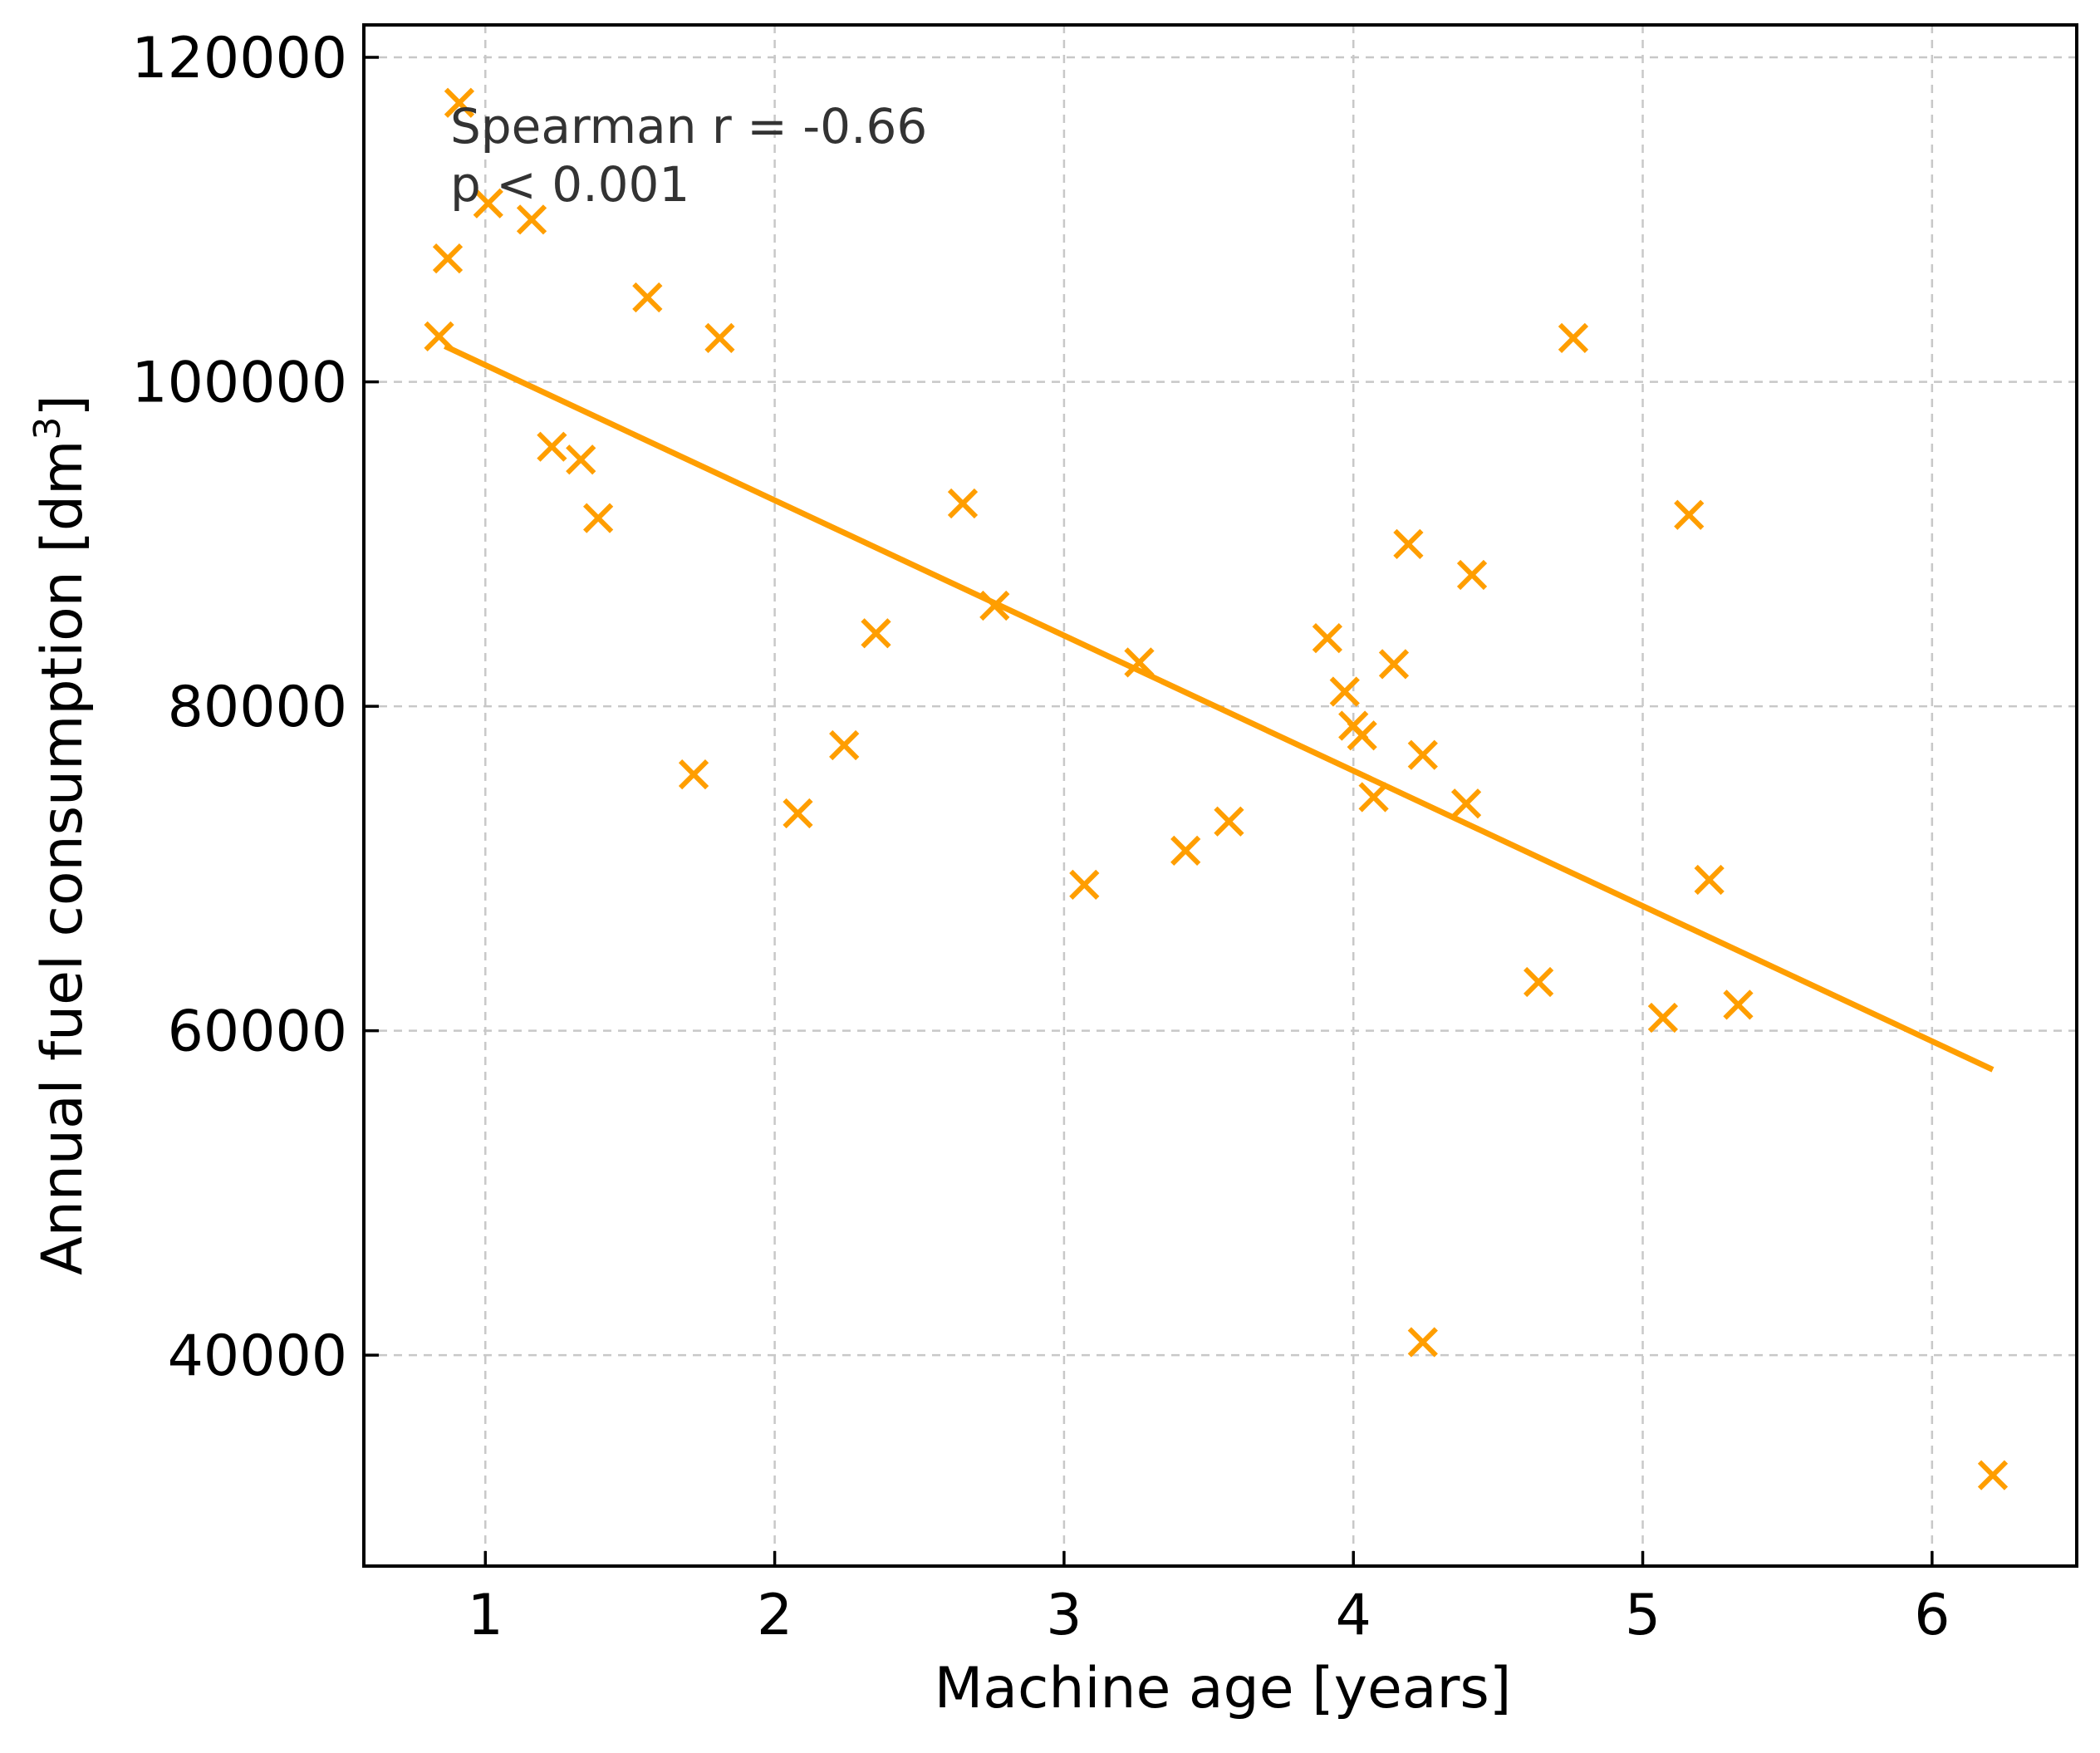 The height and width of the screenshot is (1753, 2100). What do you see at coordinates (48, 428) in the screenshot?
I see `y-axis-label-superscript: 3` at bounding box center [48, 428].